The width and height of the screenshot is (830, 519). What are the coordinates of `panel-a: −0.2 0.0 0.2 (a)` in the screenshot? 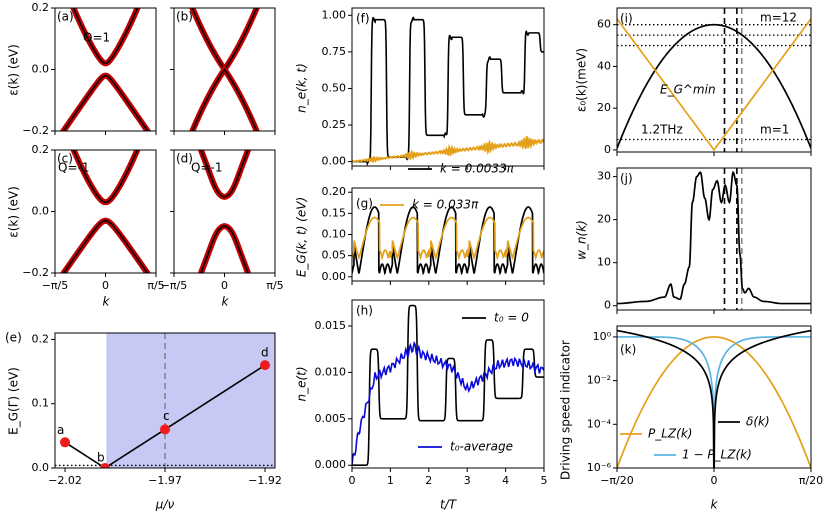 It's located at (89, 69).